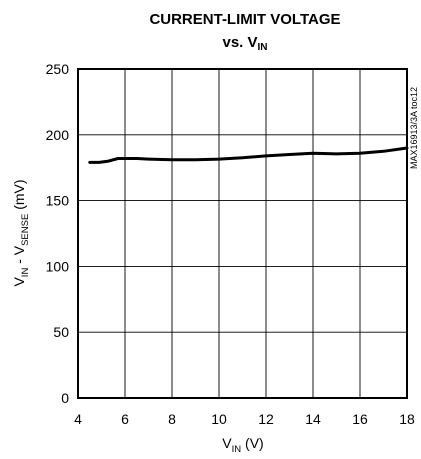 The height and width of the screenshot is (459, 421). Describe the element at coordinates (266, 419) in the screenshot. I see `x-tick-label: 12` at that location.